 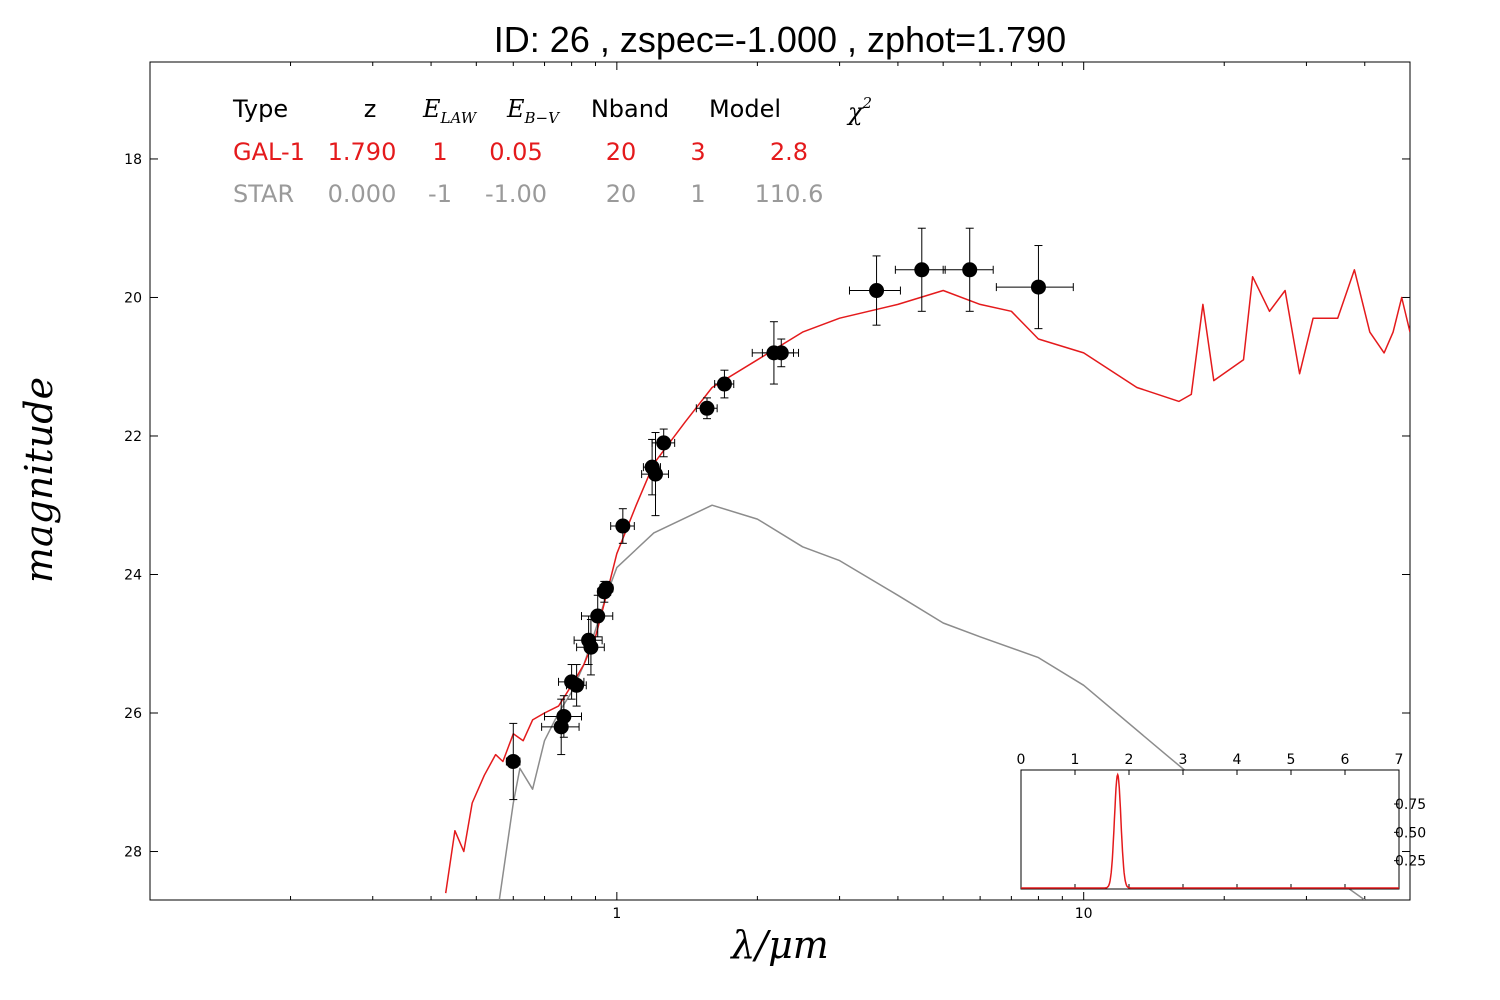 What do you see at coordinates (1084, 914) in the screenshot?
I see `x-tick-label: 10` at bounding box center [1084, 914].